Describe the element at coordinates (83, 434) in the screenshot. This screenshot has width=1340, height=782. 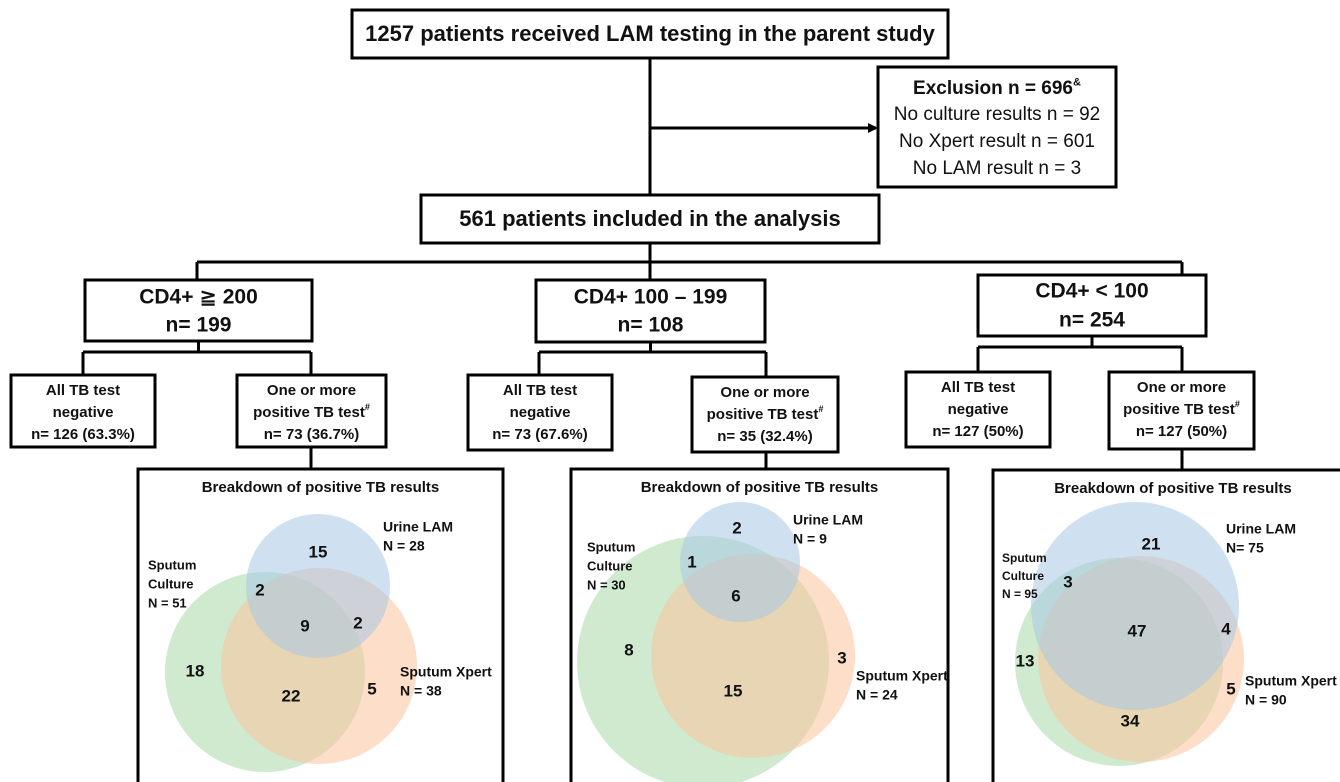
I see `negative-text: n= 126 (63.3%)` at that location.